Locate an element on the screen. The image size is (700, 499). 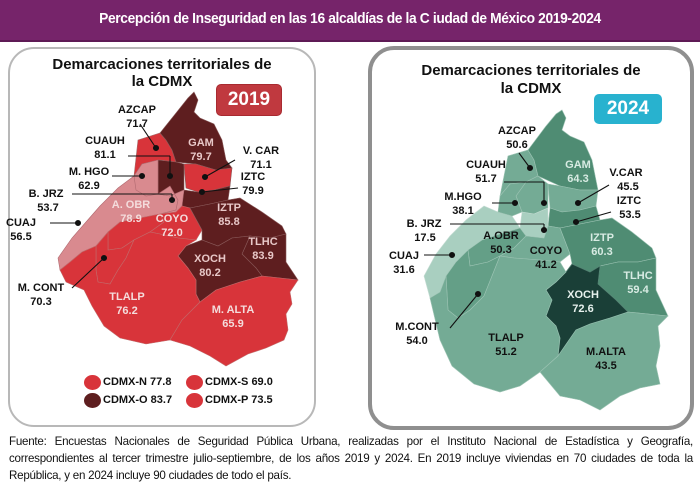
region-mhgo is located at coordinates (512, 199).